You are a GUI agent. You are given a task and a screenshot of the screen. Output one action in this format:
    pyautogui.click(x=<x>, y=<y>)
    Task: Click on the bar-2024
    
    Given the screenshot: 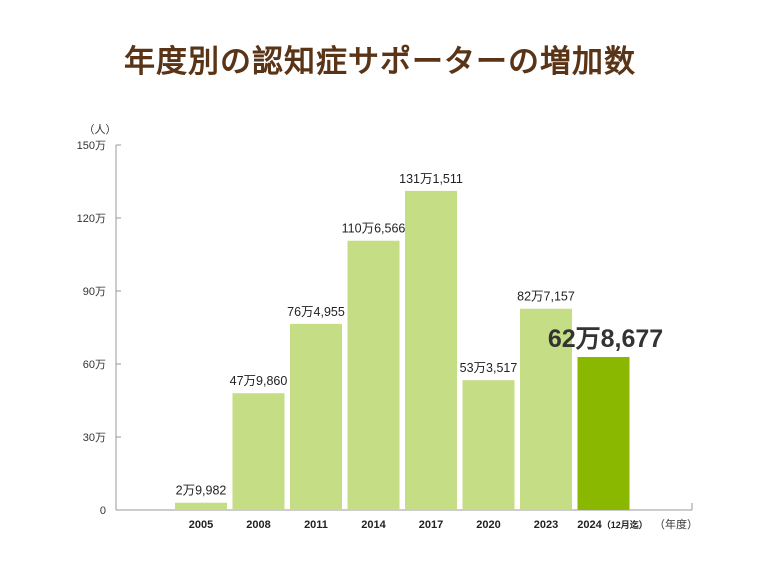 What is the action you would take?
    pyautogui.click(x=603, y=433)
    